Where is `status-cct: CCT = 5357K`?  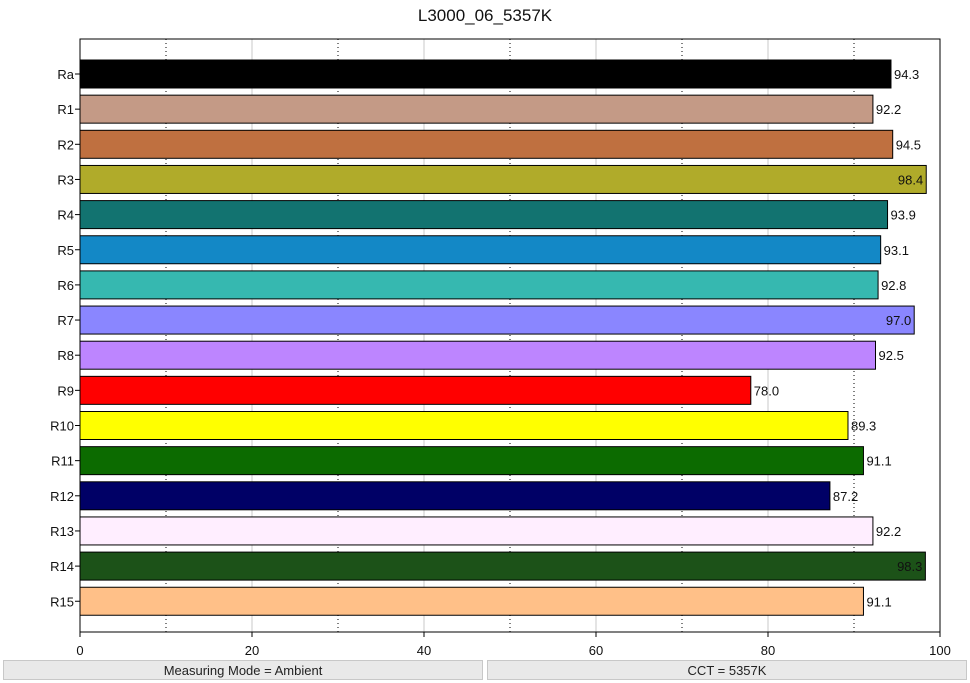 status-cct: CCT = 5357K is located at coordinates (727, 670).